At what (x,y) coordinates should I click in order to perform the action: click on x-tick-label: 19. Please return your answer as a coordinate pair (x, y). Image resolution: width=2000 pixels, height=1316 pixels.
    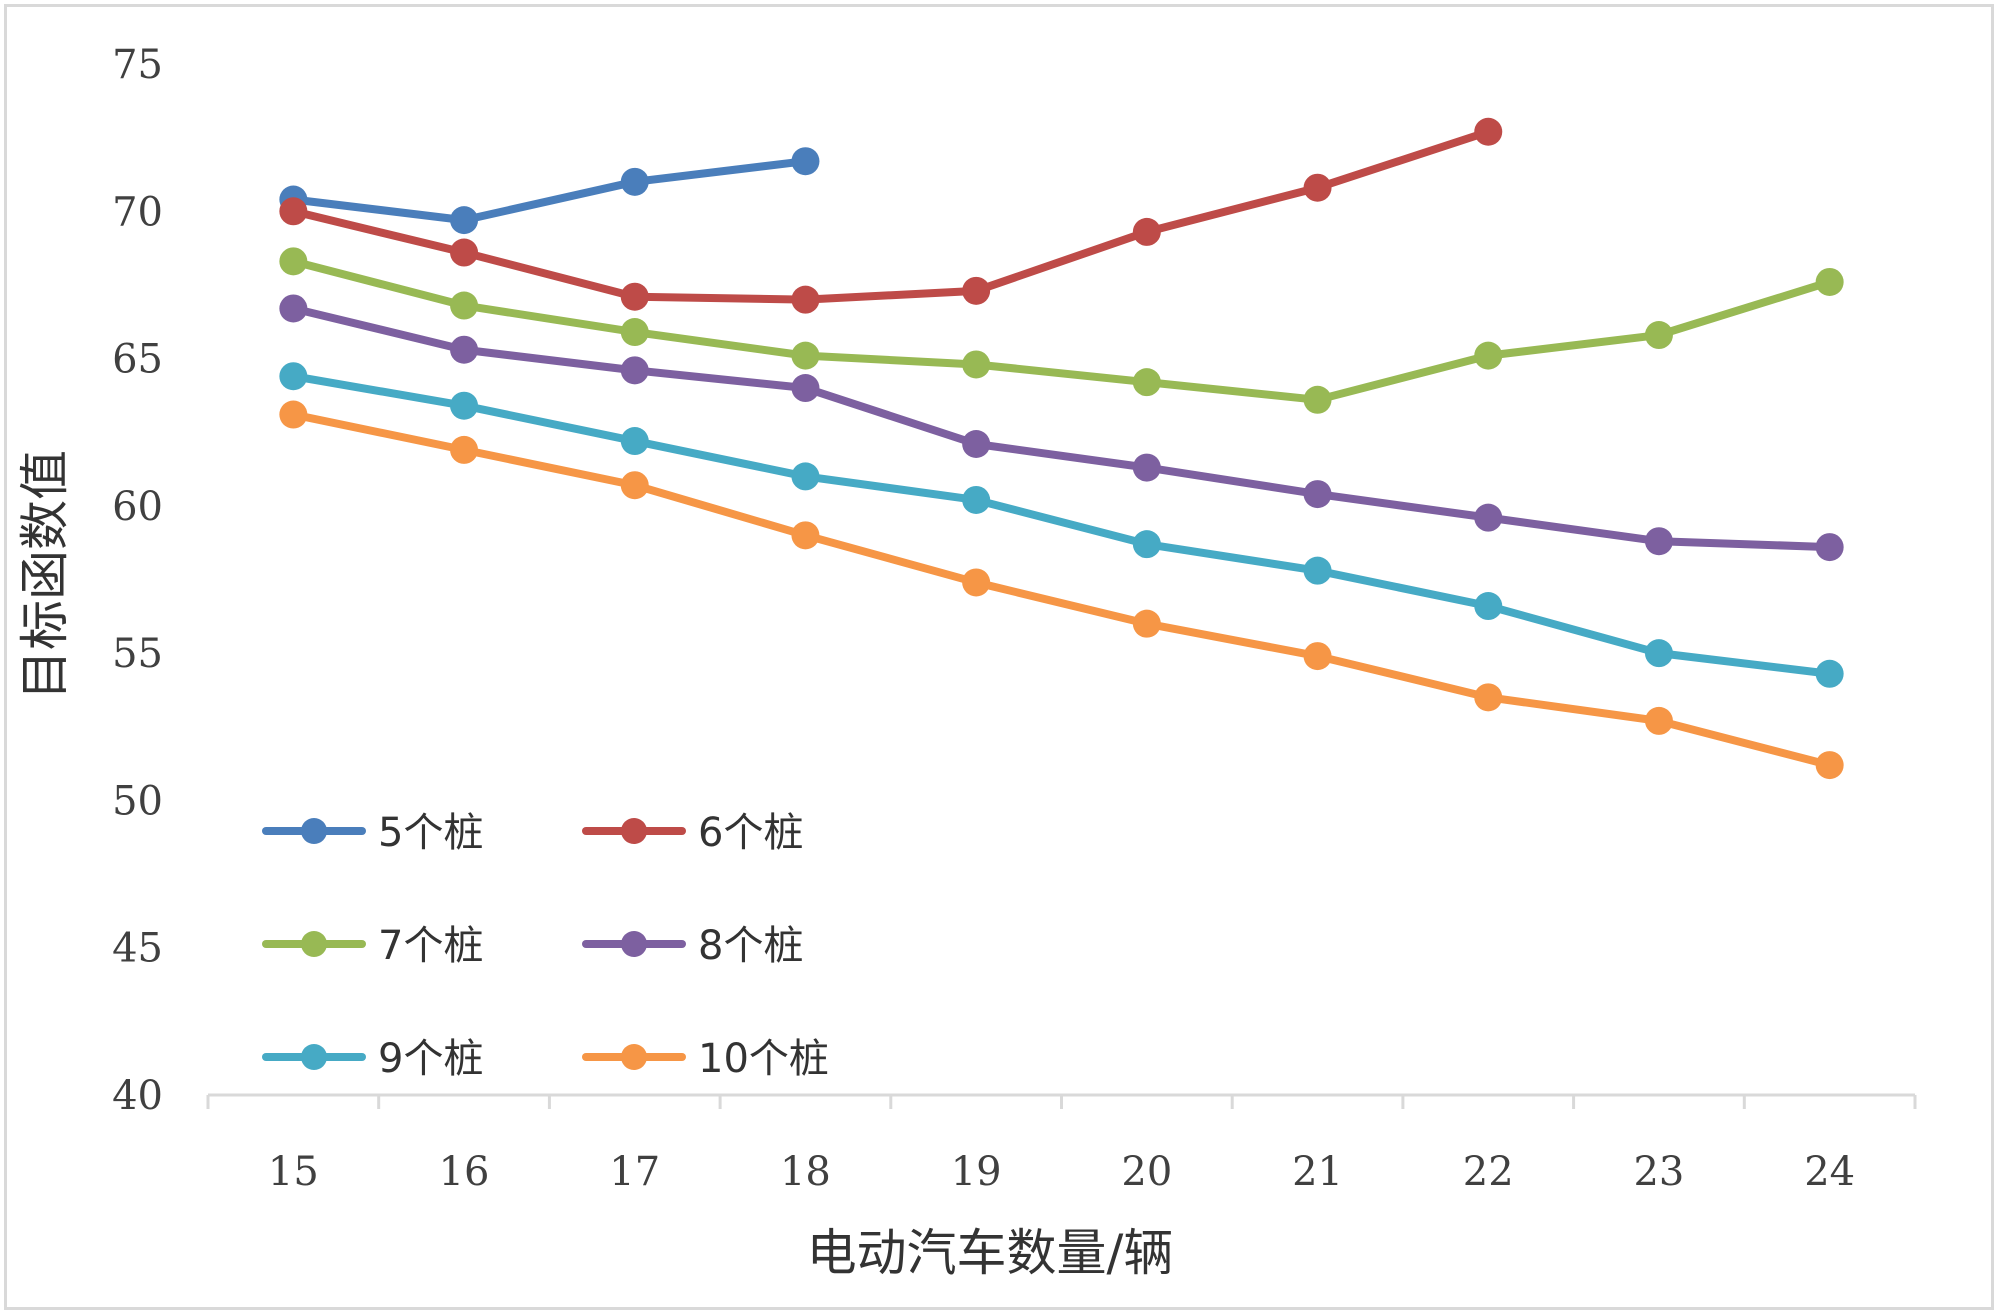
    Looking at the image, I should click on (976, 1172).